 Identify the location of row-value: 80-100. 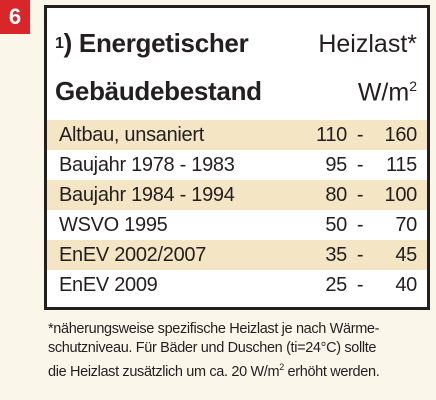
(360, 195).